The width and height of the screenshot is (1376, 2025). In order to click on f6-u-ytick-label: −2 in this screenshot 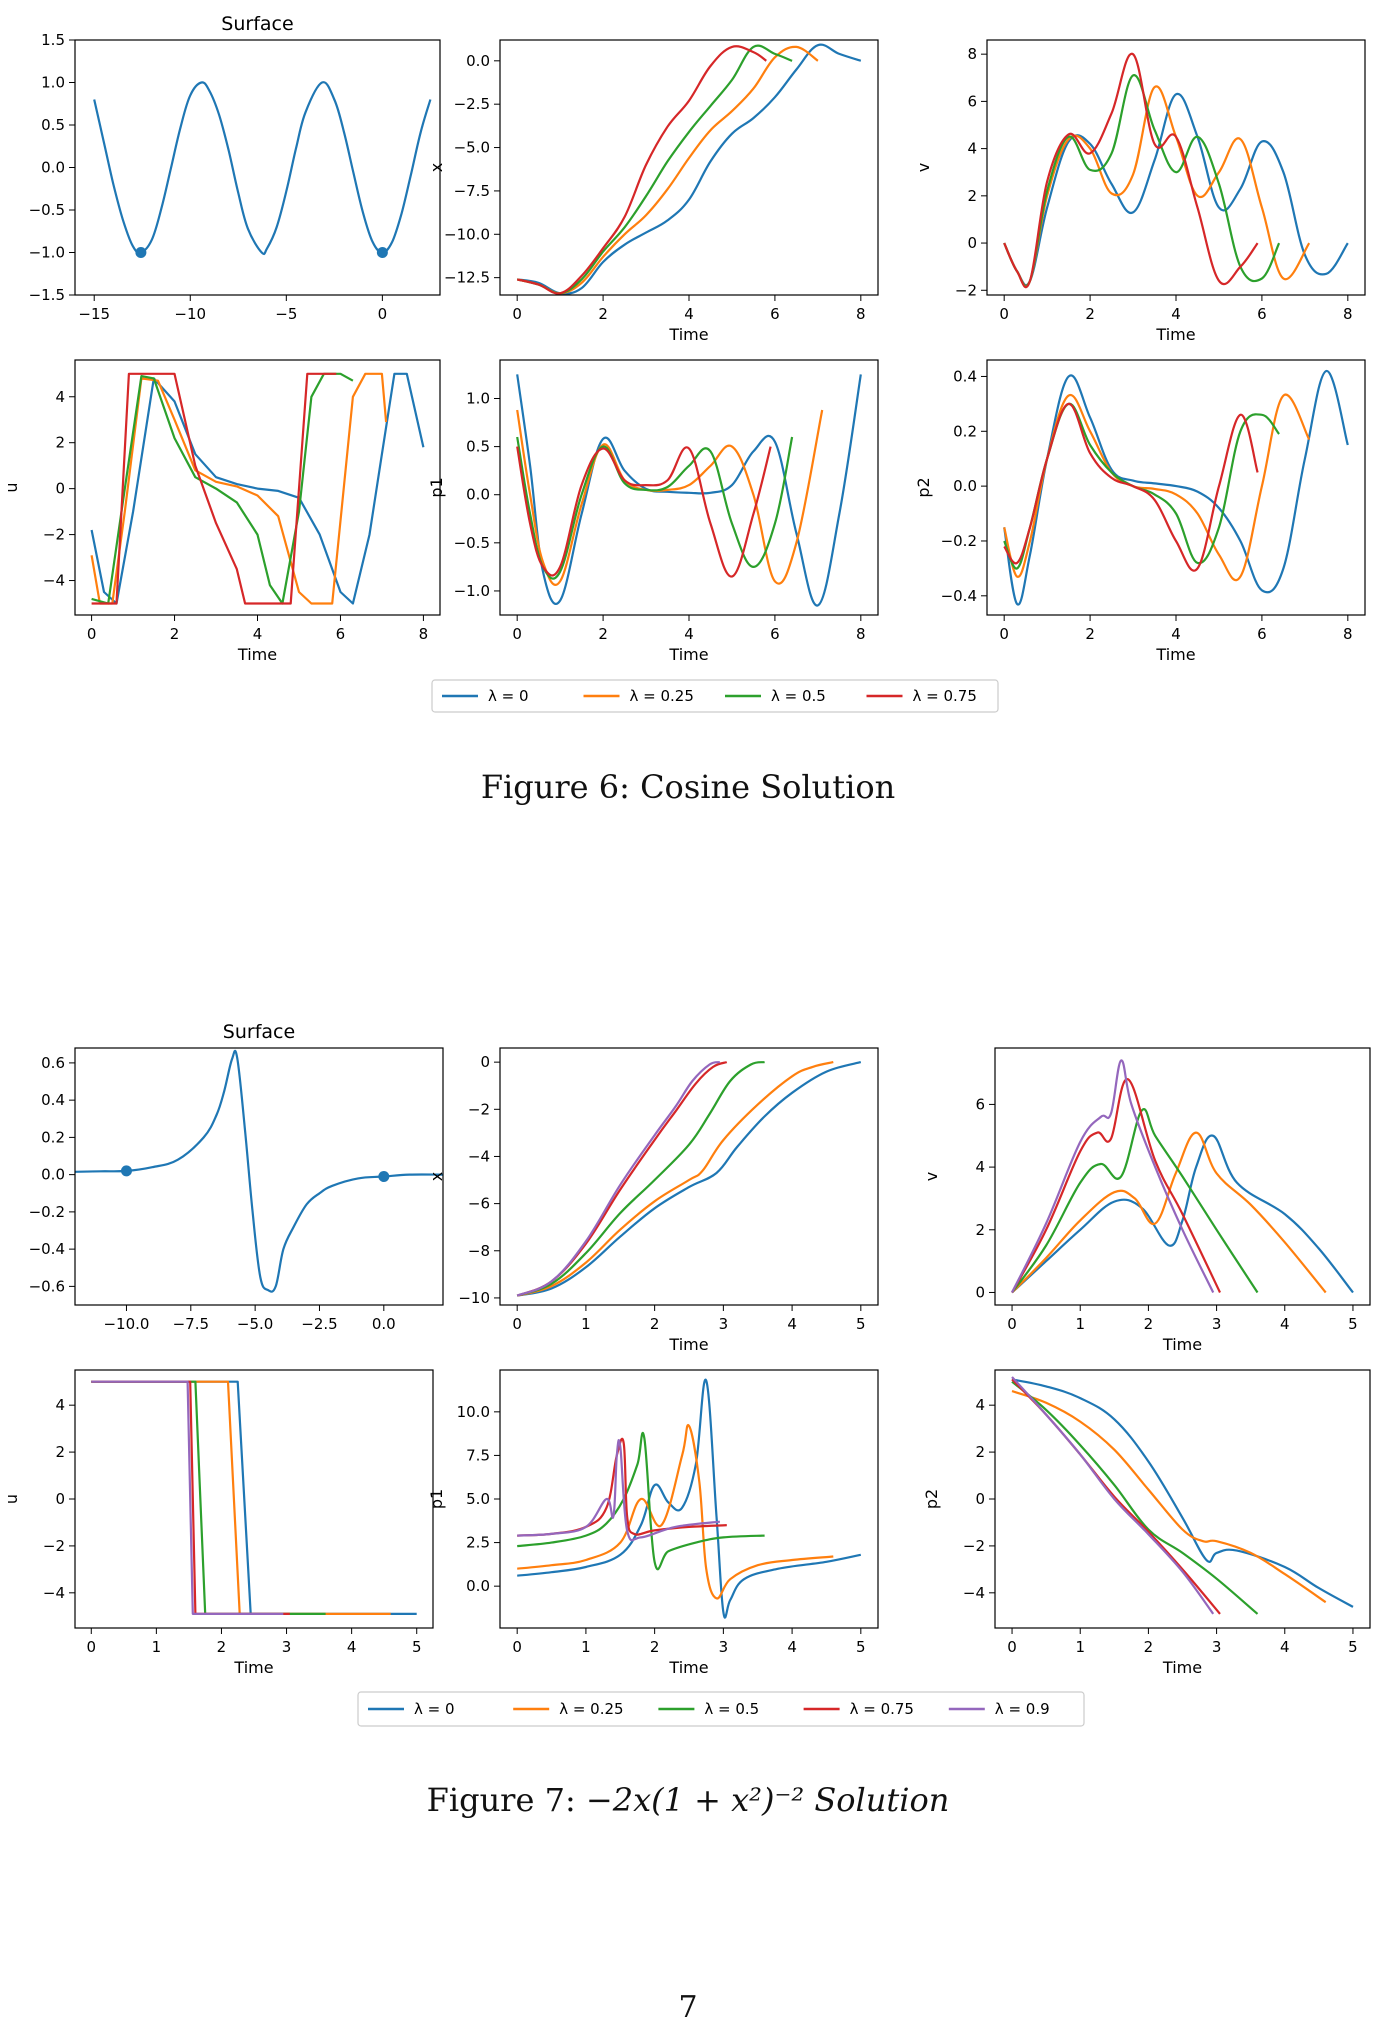, I will do `click(54, 535)`.